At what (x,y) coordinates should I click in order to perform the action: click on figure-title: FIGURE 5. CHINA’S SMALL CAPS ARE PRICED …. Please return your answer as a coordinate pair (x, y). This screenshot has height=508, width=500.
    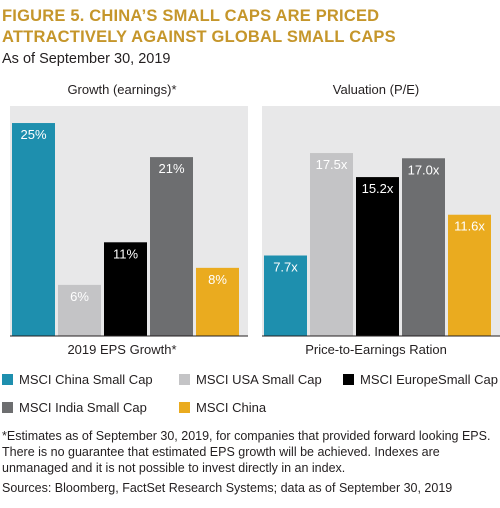
    Looking at the image, I should click on (199, 26).